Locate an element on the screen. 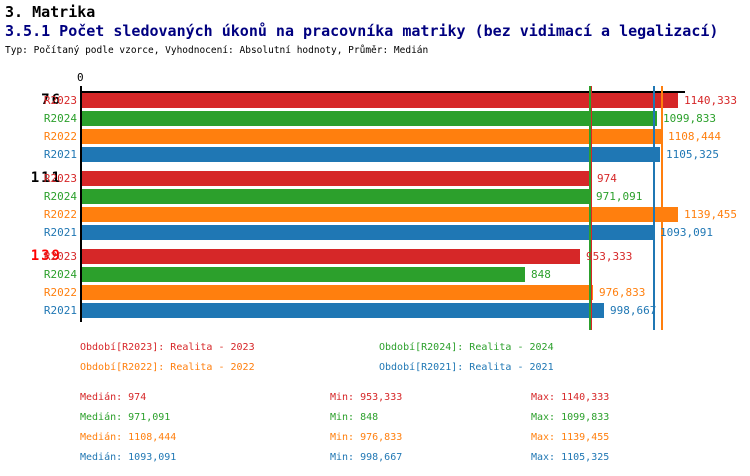  stat-max-R2024: Max: 1099,833 is located at coordinates (570, 417).